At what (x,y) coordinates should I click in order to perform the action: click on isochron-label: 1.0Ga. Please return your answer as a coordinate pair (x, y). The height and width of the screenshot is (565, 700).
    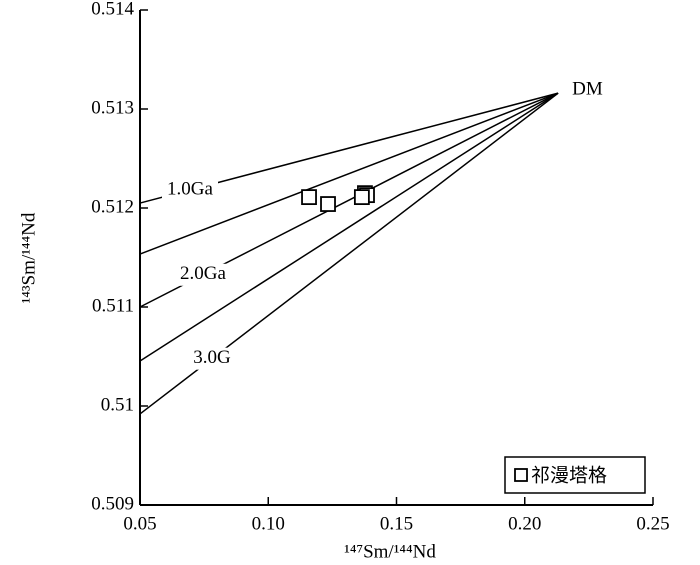
    Looking at the image, I should click on (190, 188).